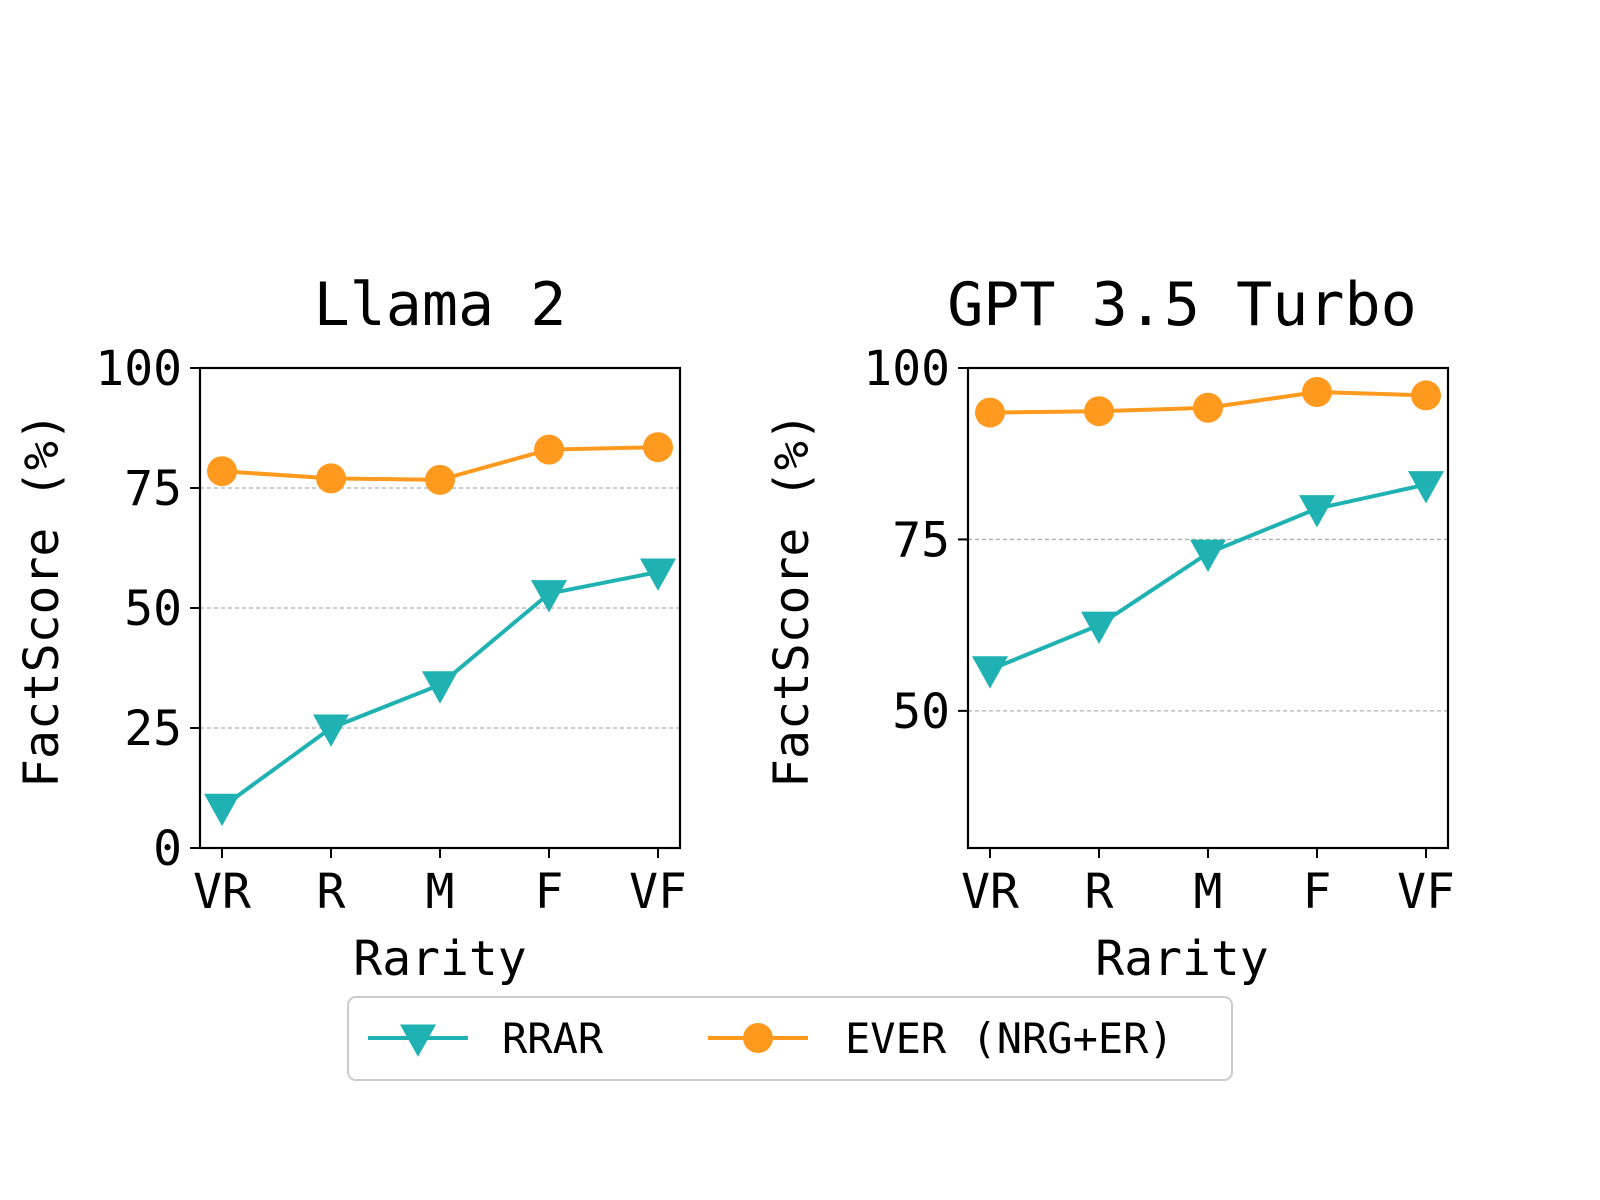 This screenshot has height=1200, width=1600. I want to click on series-line-rrar, so click(1208, 577).